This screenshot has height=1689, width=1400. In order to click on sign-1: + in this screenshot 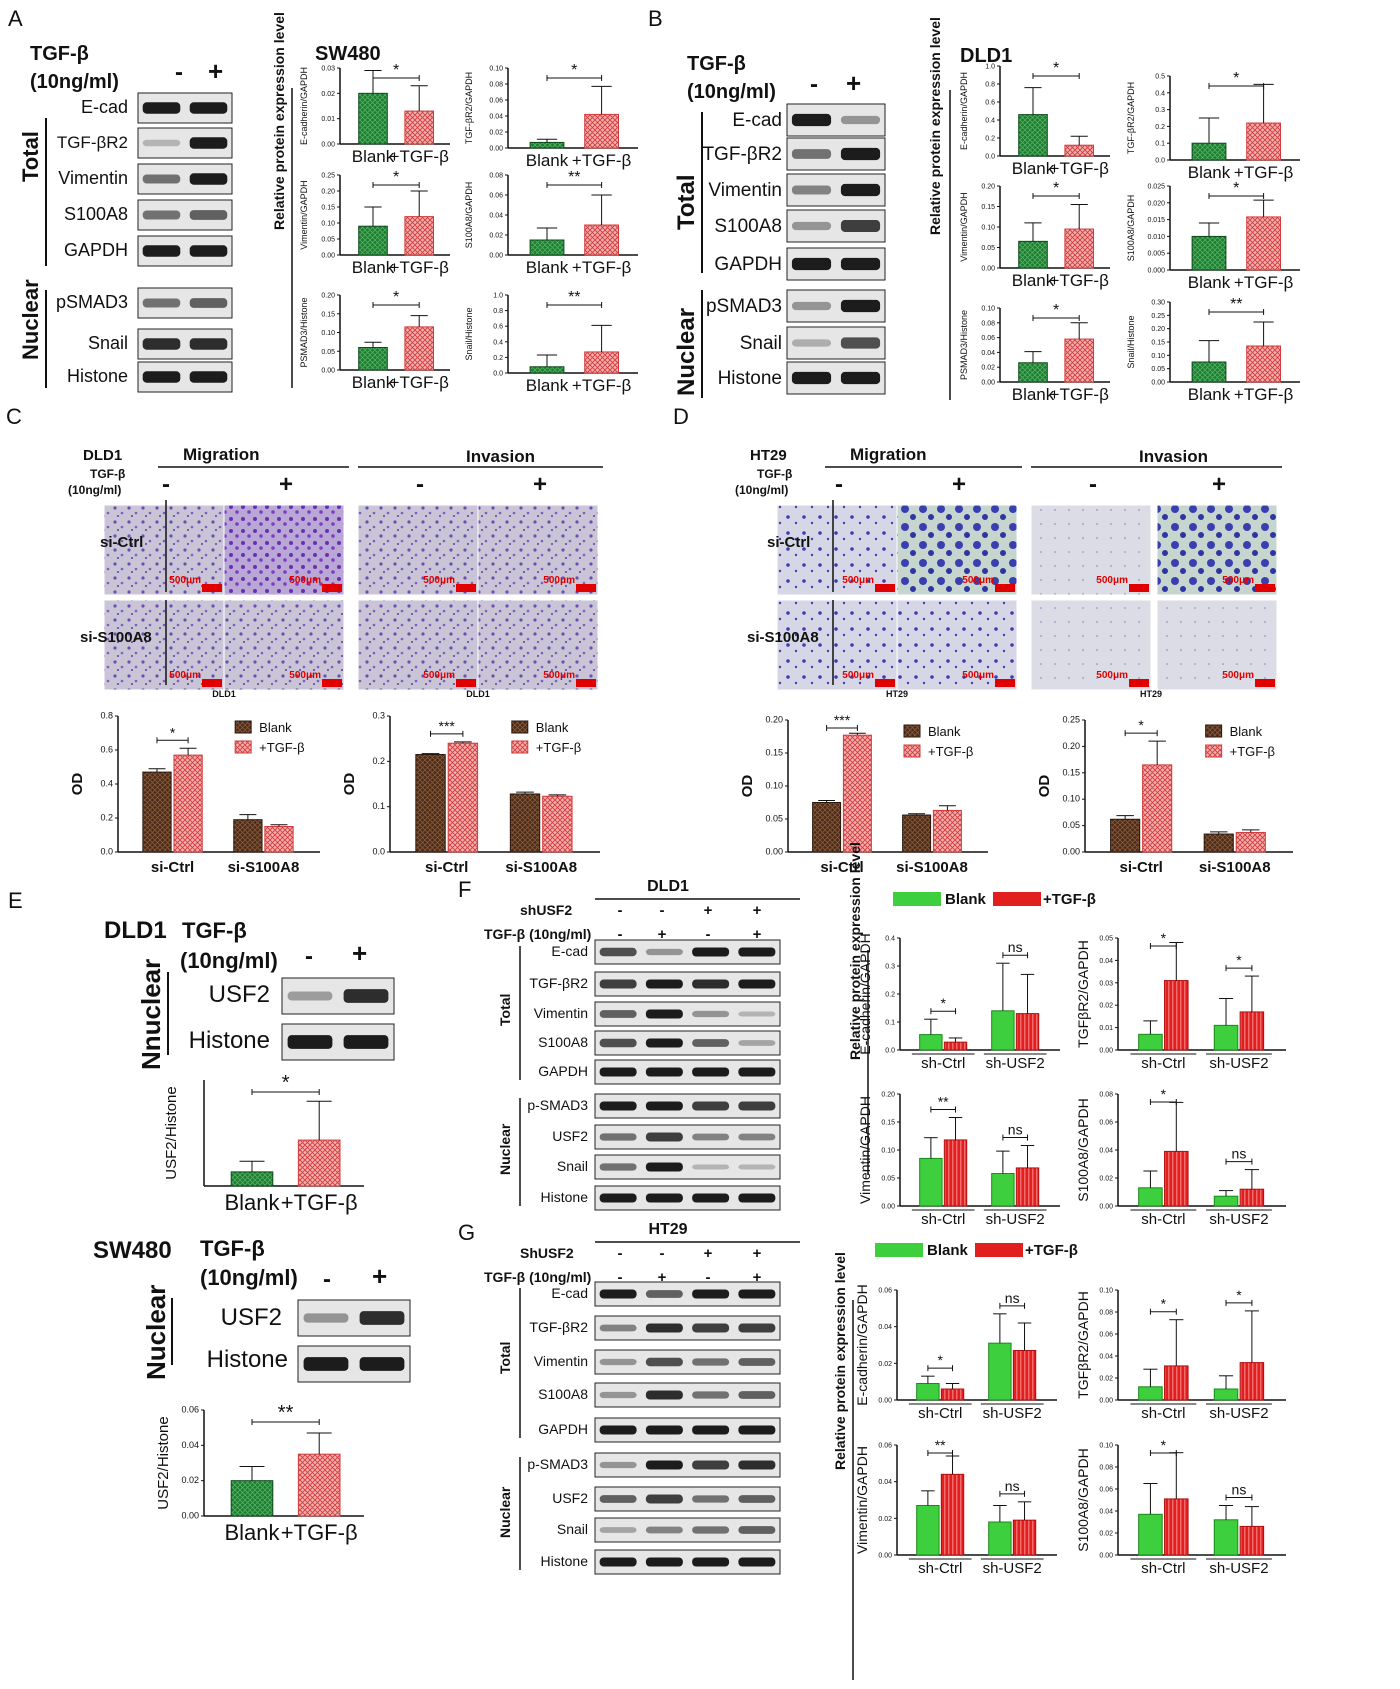, I will do `click(959, 484)`.